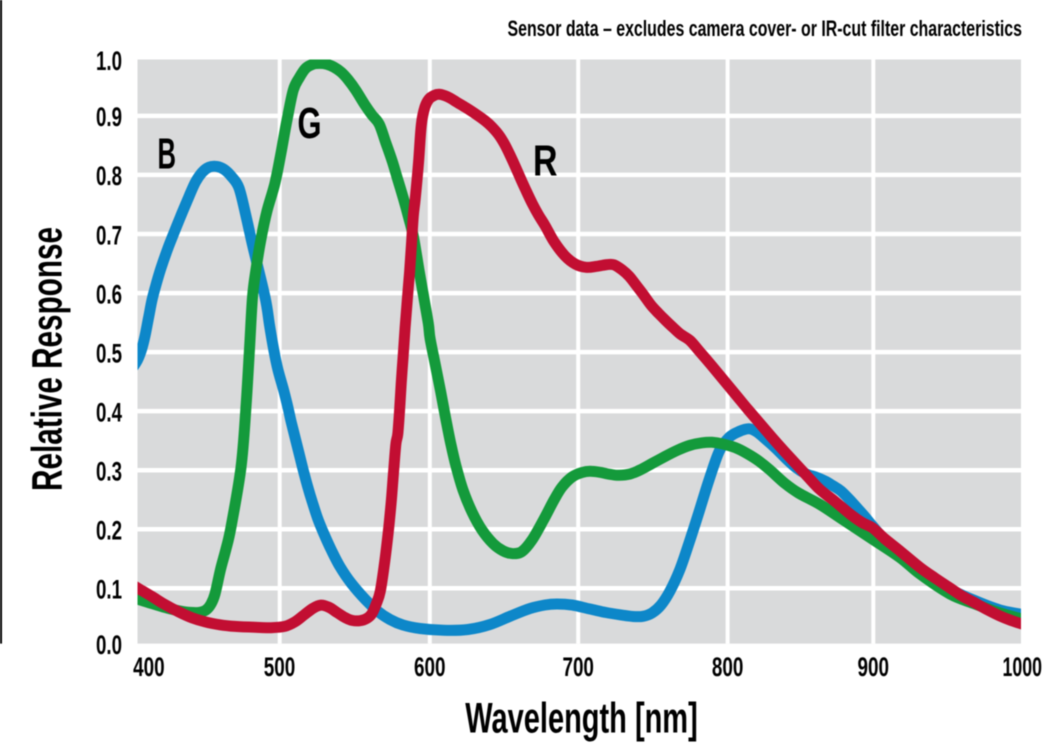 The width and height of the screenshot is (1060, 750). I want to click on svg-text: G, so click(310, 124).